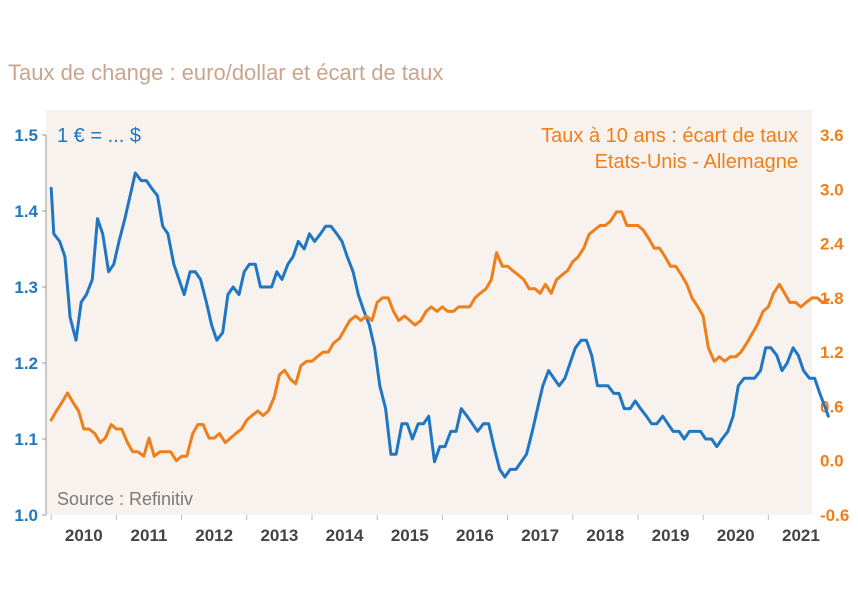  Describe the element at coordinates (671, 535) in the screenshot. I see `x-tick-label: 2019` at that location.